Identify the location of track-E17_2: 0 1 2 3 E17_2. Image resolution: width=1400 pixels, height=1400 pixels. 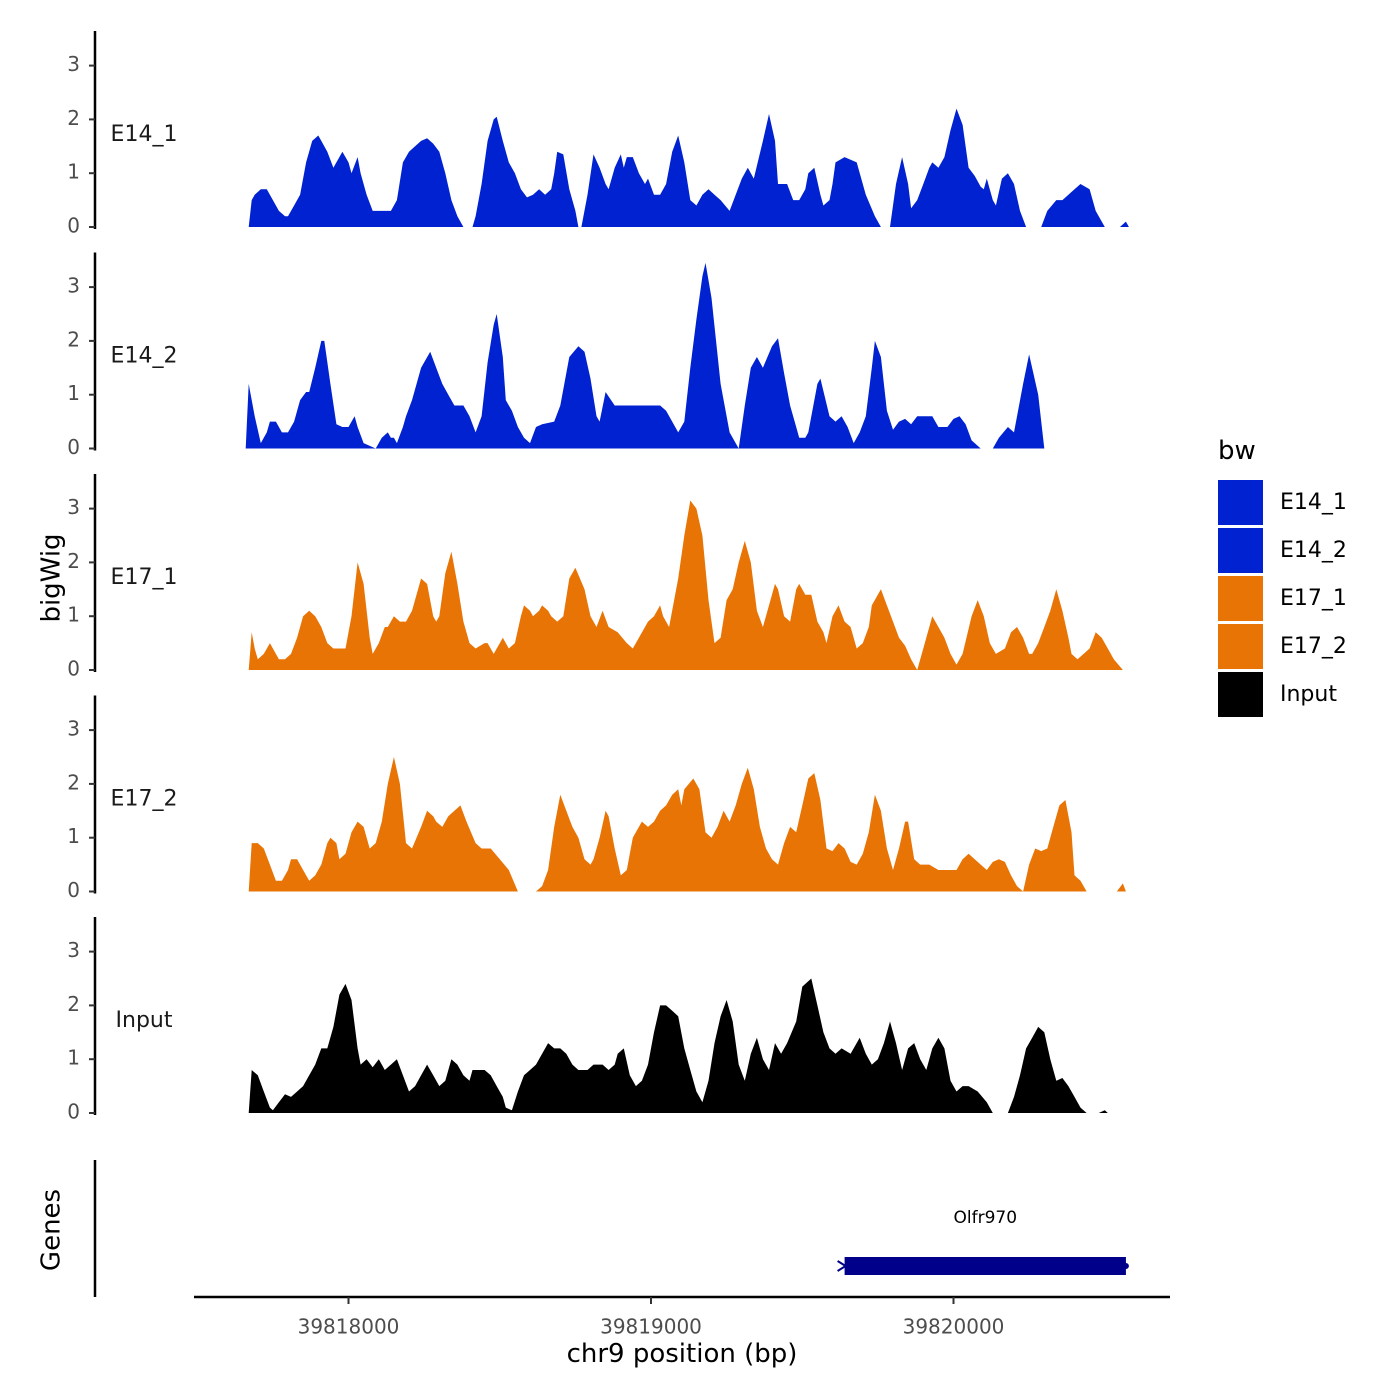
(596, 798).